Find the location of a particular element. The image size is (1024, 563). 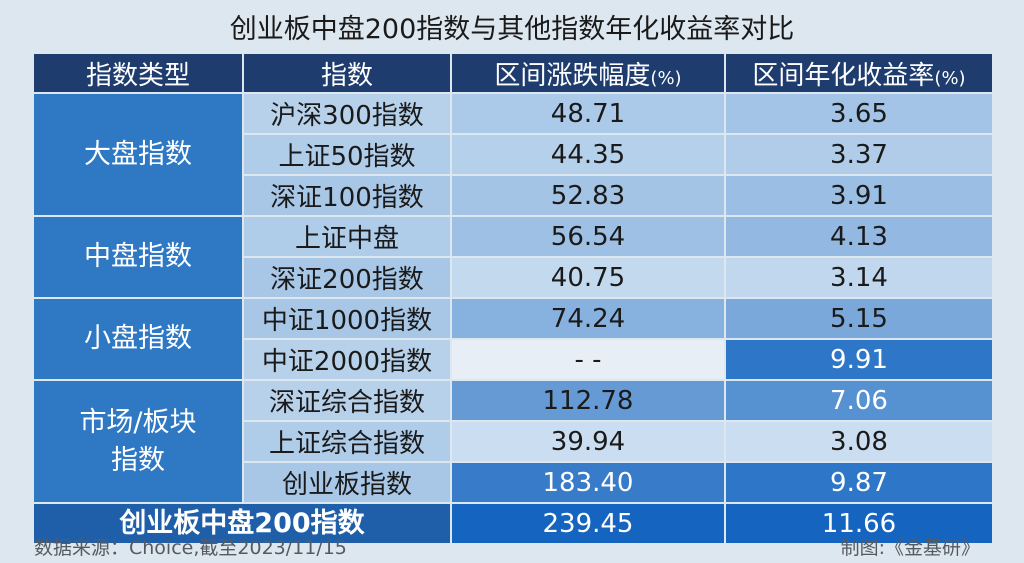

category-cell: 中盘指数 is located at coordinates (138, 257).